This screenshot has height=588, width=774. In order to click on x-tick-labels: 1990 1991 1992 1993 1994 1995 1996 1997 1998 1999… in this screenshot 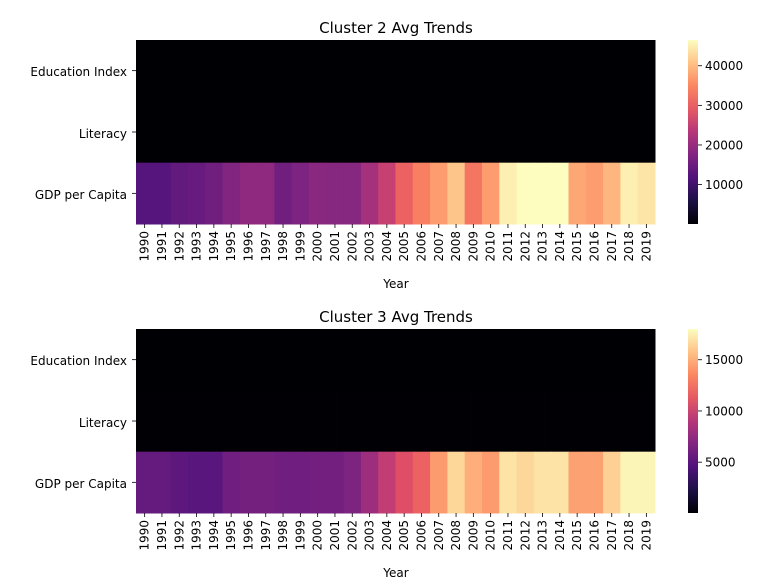, I will do `click(395, 532)`.